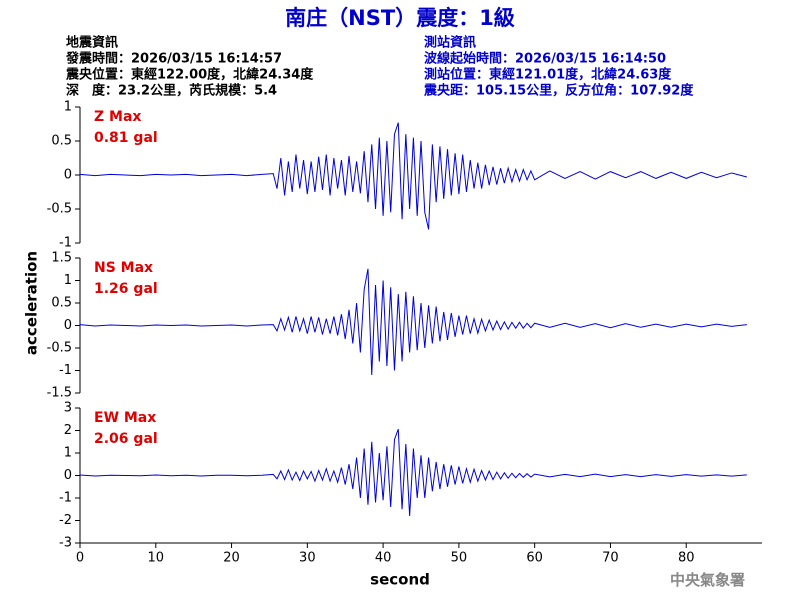  Describe the element at coordinates (125, 418) in the screenshot. I see `max-title: EW Max` at that location.